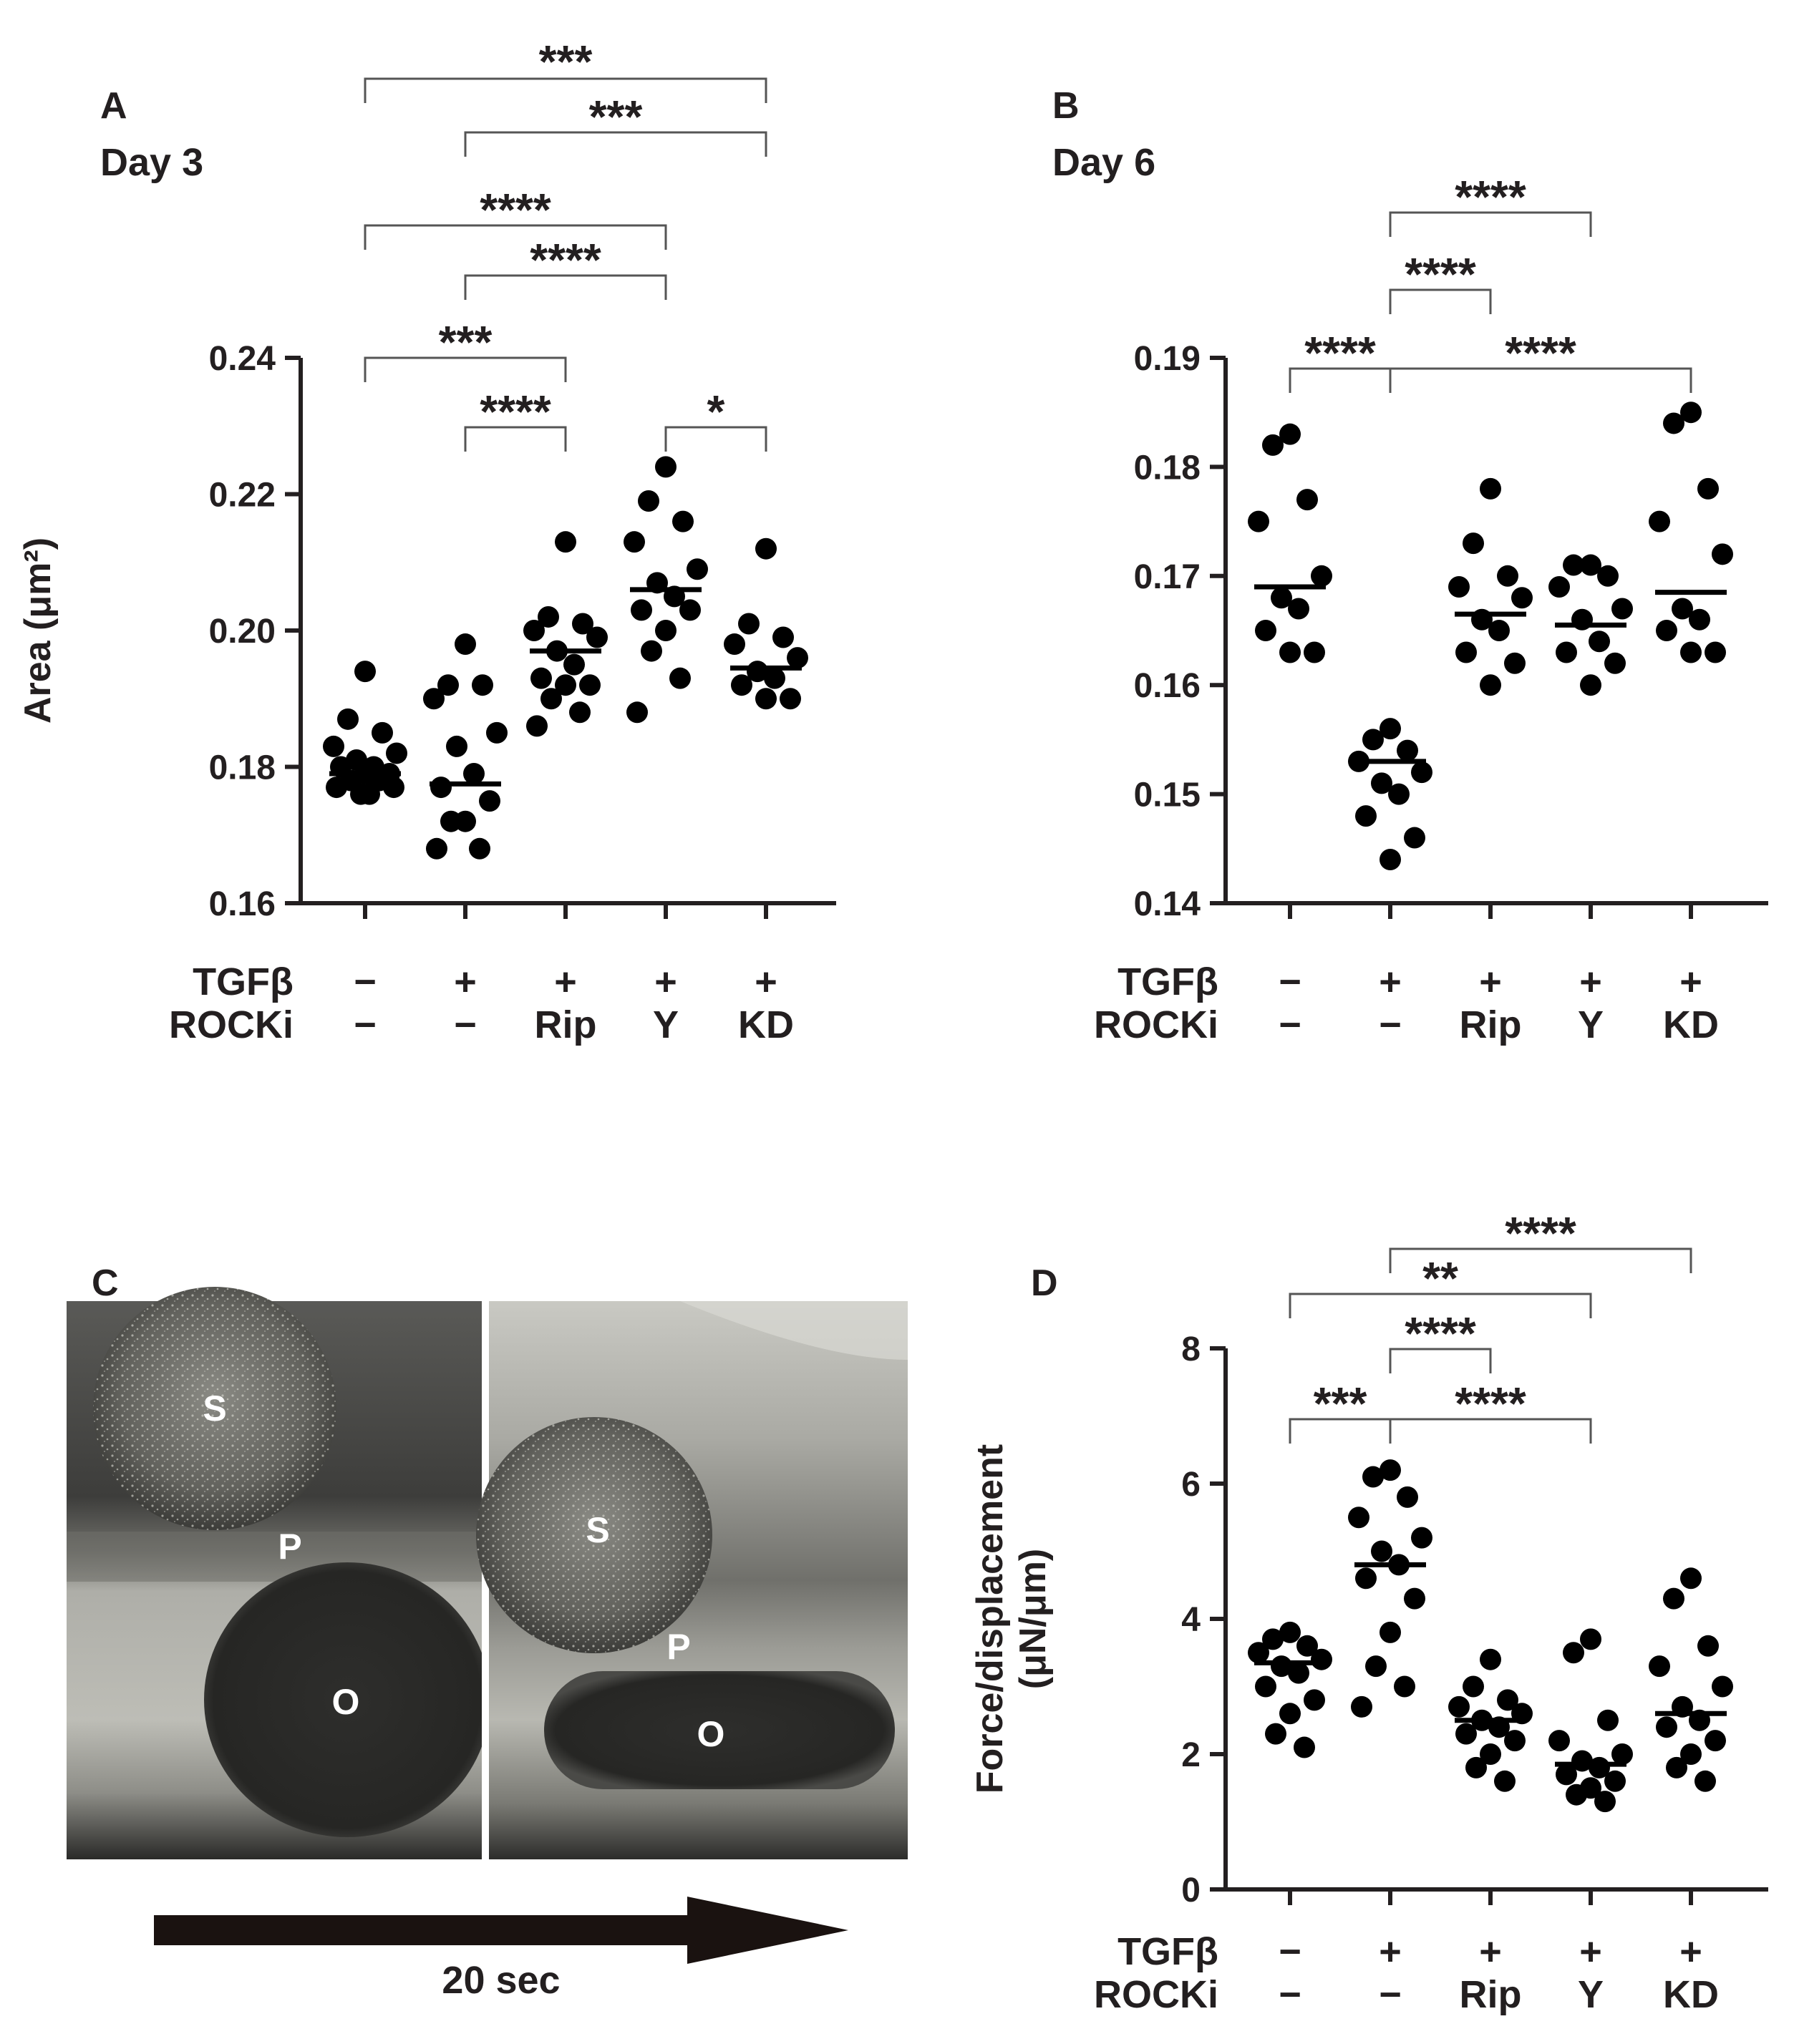  What do you see at coordinates (1691, 1995) in the screenshot?
I see `rocki-label: KD` at bounding box center [1691, 1995].